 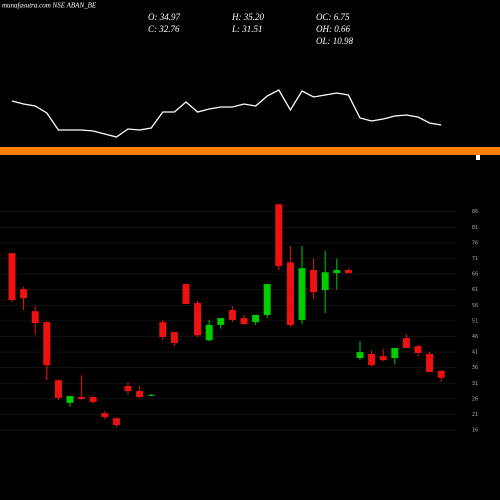 What do you see at coordinates (475, 368) in the screenshot?
I see `y-tick-label: 36` at bounding box center [475, 368].